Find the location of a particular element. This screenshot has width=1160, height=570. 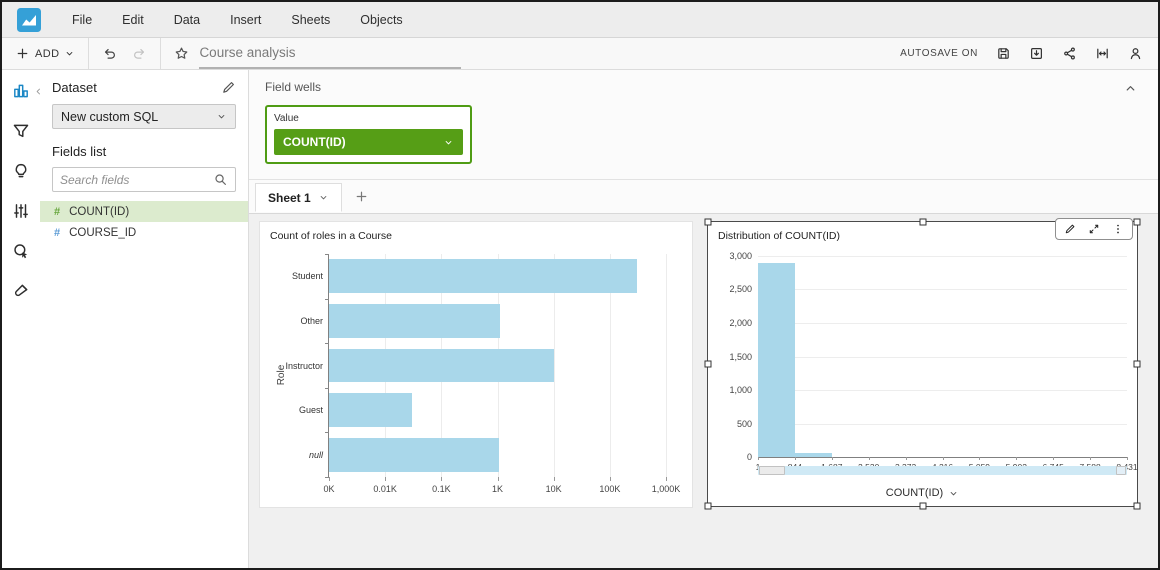

history-group is located at coordinates (125, 53).